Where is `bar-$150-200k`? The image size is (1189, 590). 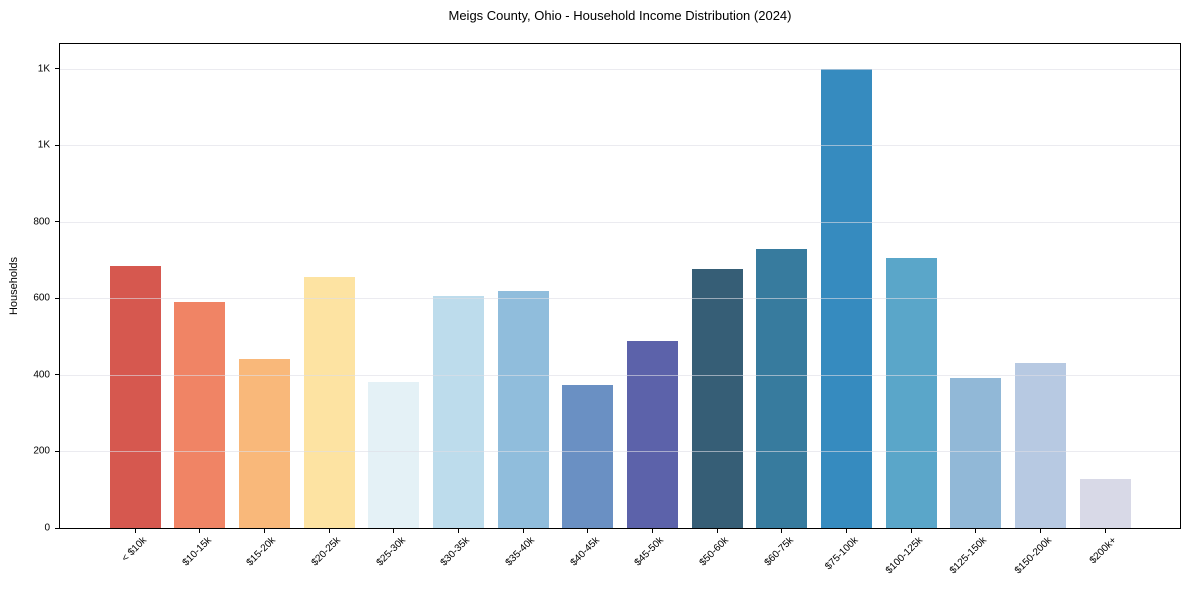
bar-$150-200k is located at coordinates (1040, 445).